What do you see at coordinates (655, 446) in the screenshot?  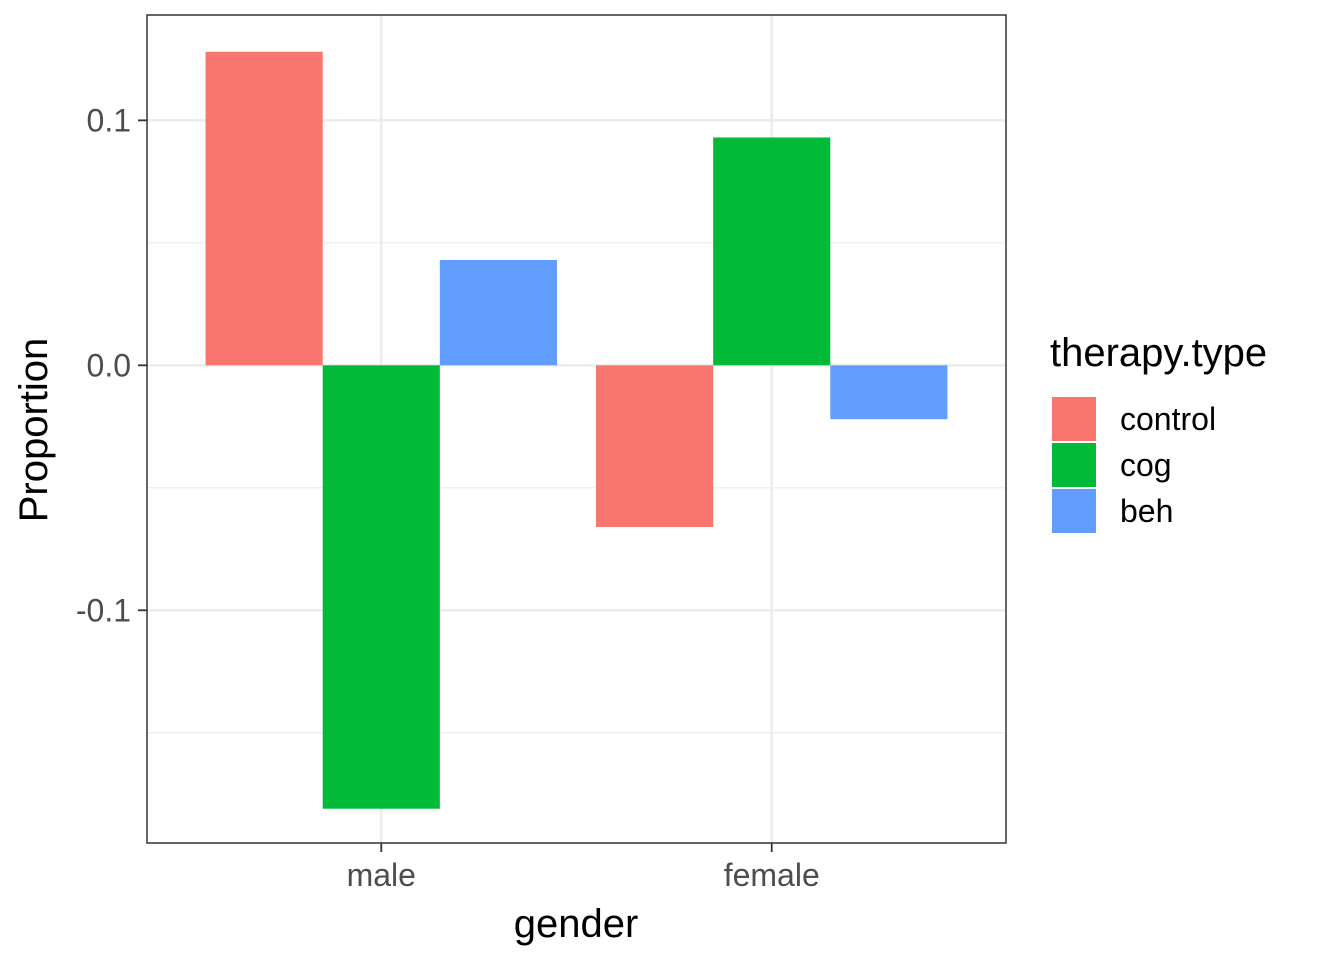 I see `bar-control-female` at bounding box center [655, 446].